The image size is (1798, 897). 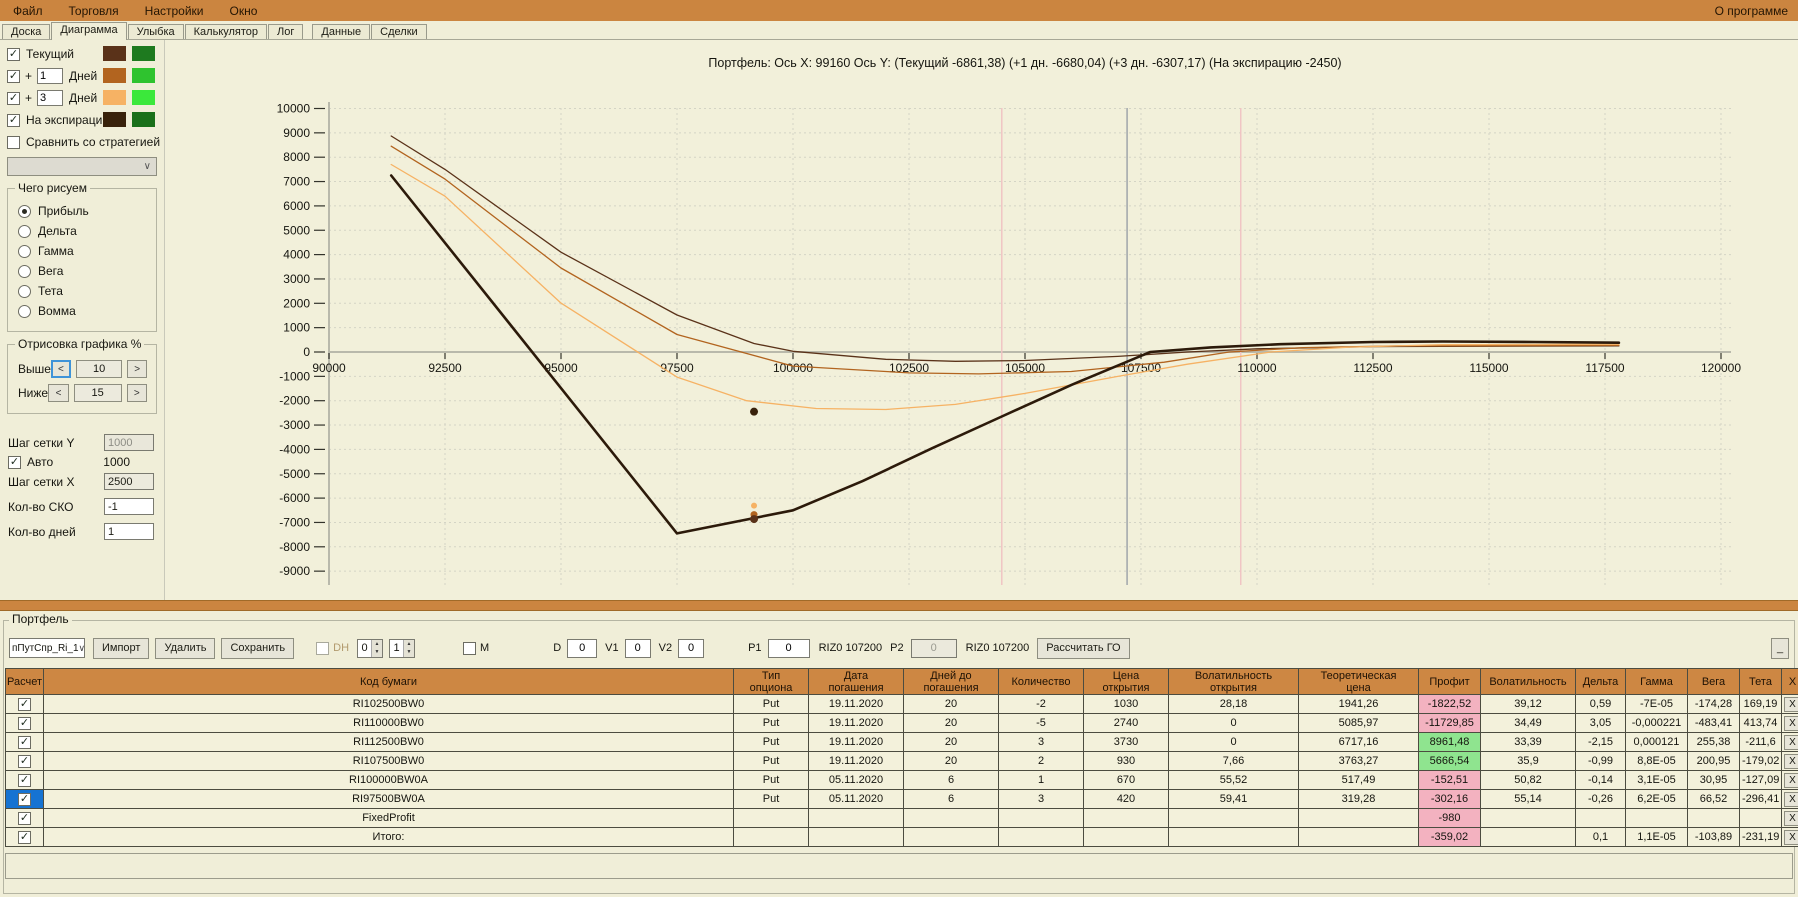 I want to click on dh-spinner-1: 0 ▲ ▼, so click(x=370, y=648).